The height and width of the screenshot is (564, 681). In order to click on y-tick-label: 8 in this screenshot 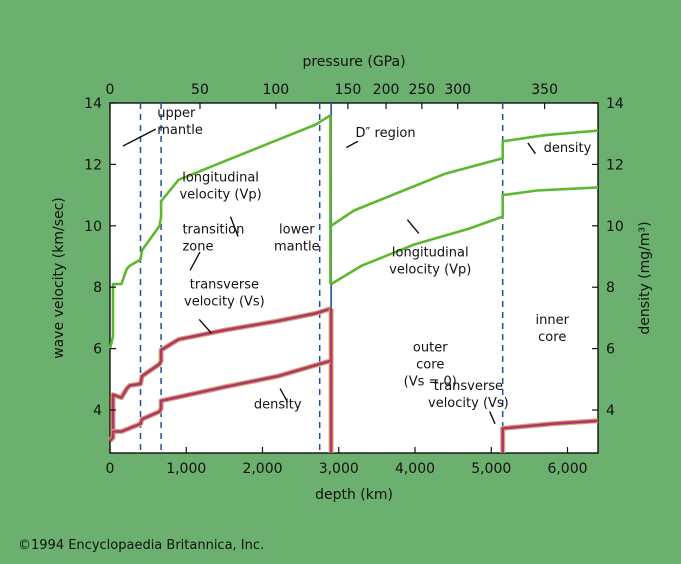, I will do `click(97, 288)`.